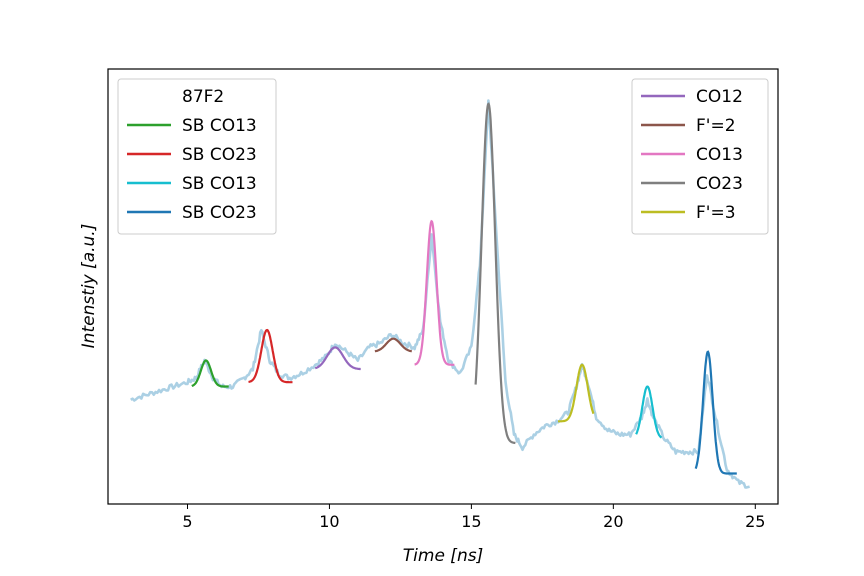 This screenshot has width=864, height=576. Describe the element at coordinates (719, 155) in the screenshot. I see `legend-label: CO13` at that location.